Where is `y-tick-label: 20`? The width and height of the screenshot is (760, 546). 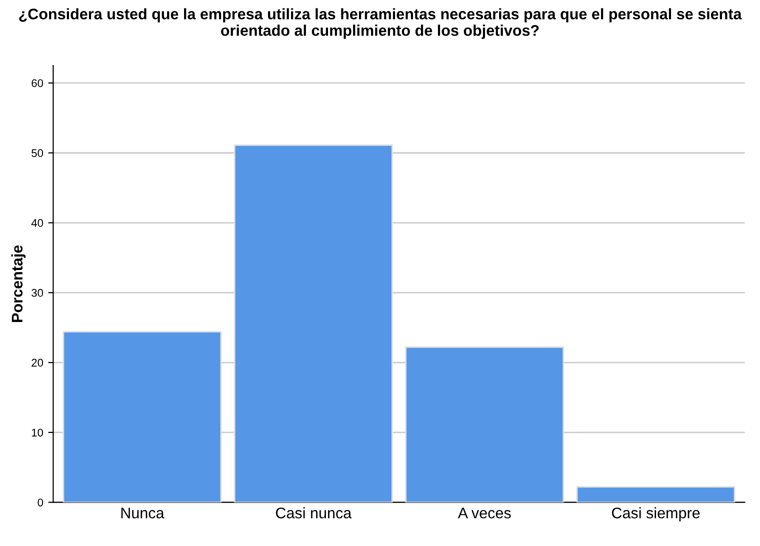 y-tick-label: 20 is located at coordinates (38, 362).